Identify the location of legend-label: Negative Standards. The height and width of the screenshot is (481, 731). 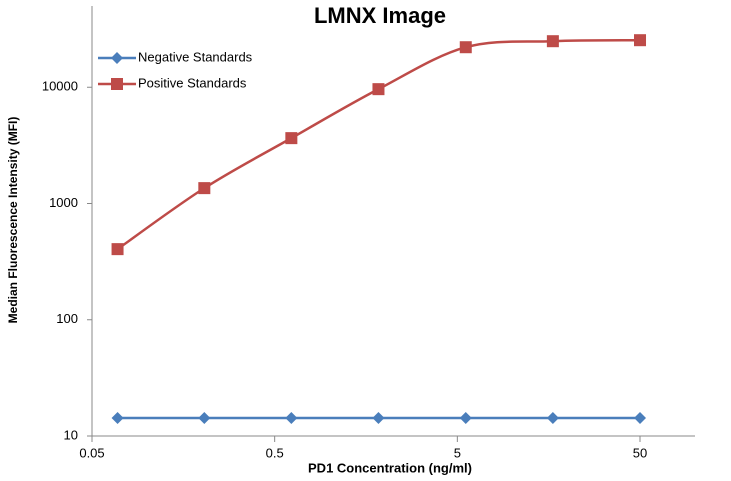
(195, 56).